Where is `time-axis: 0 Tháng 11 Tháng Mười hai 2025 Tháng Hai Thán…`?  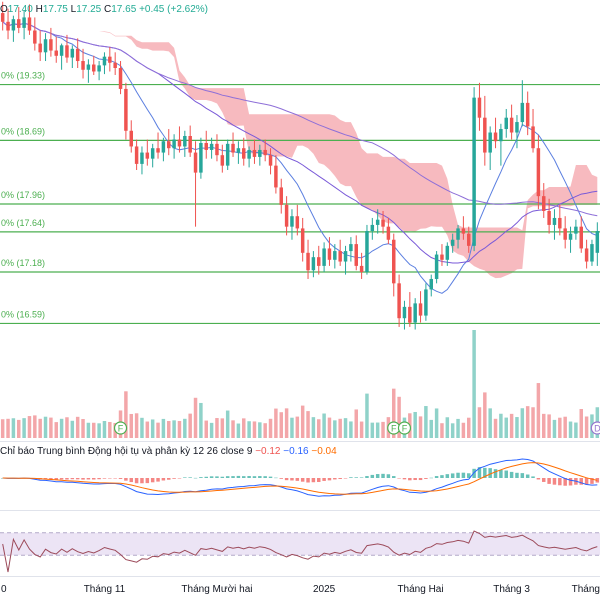 time-axis: 0 Tháng 11 Tháng Mười hai 2025 Tháng Hai Thán… is located at coordinates (300, 586).